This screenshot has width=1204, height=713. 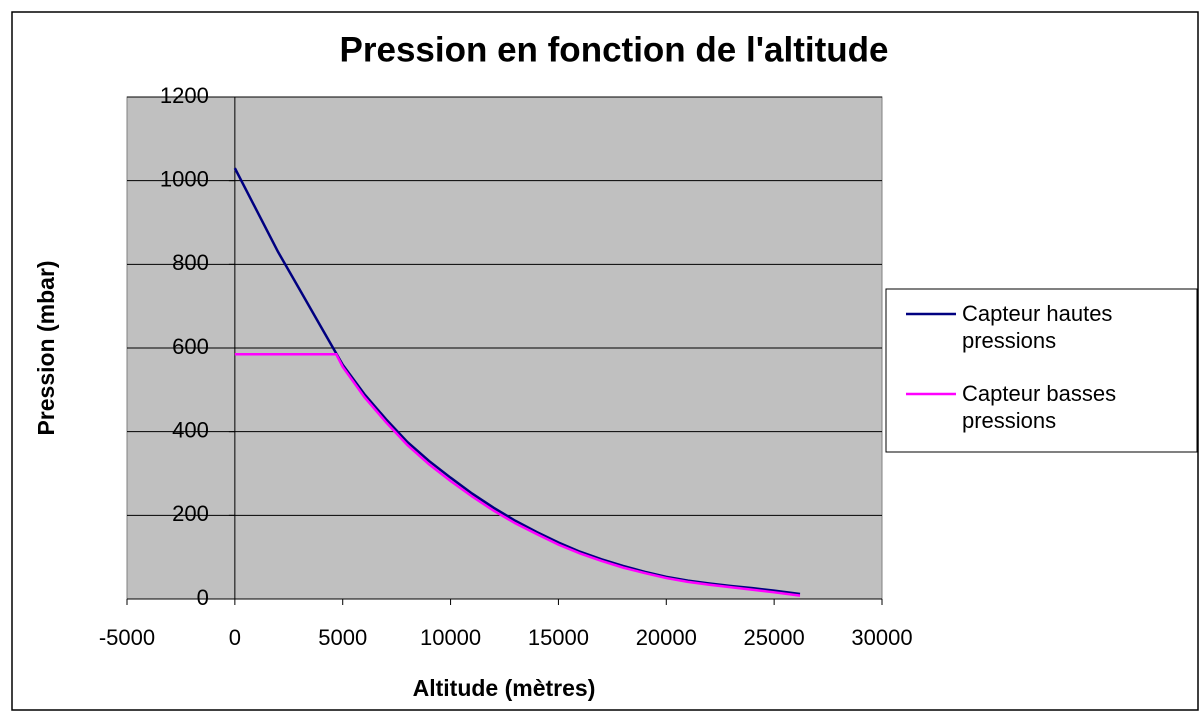 What do you see at coordinates (190, 346) in the screenshot?
I see `y-tick-label: 600` at bounding box center [190, 346].